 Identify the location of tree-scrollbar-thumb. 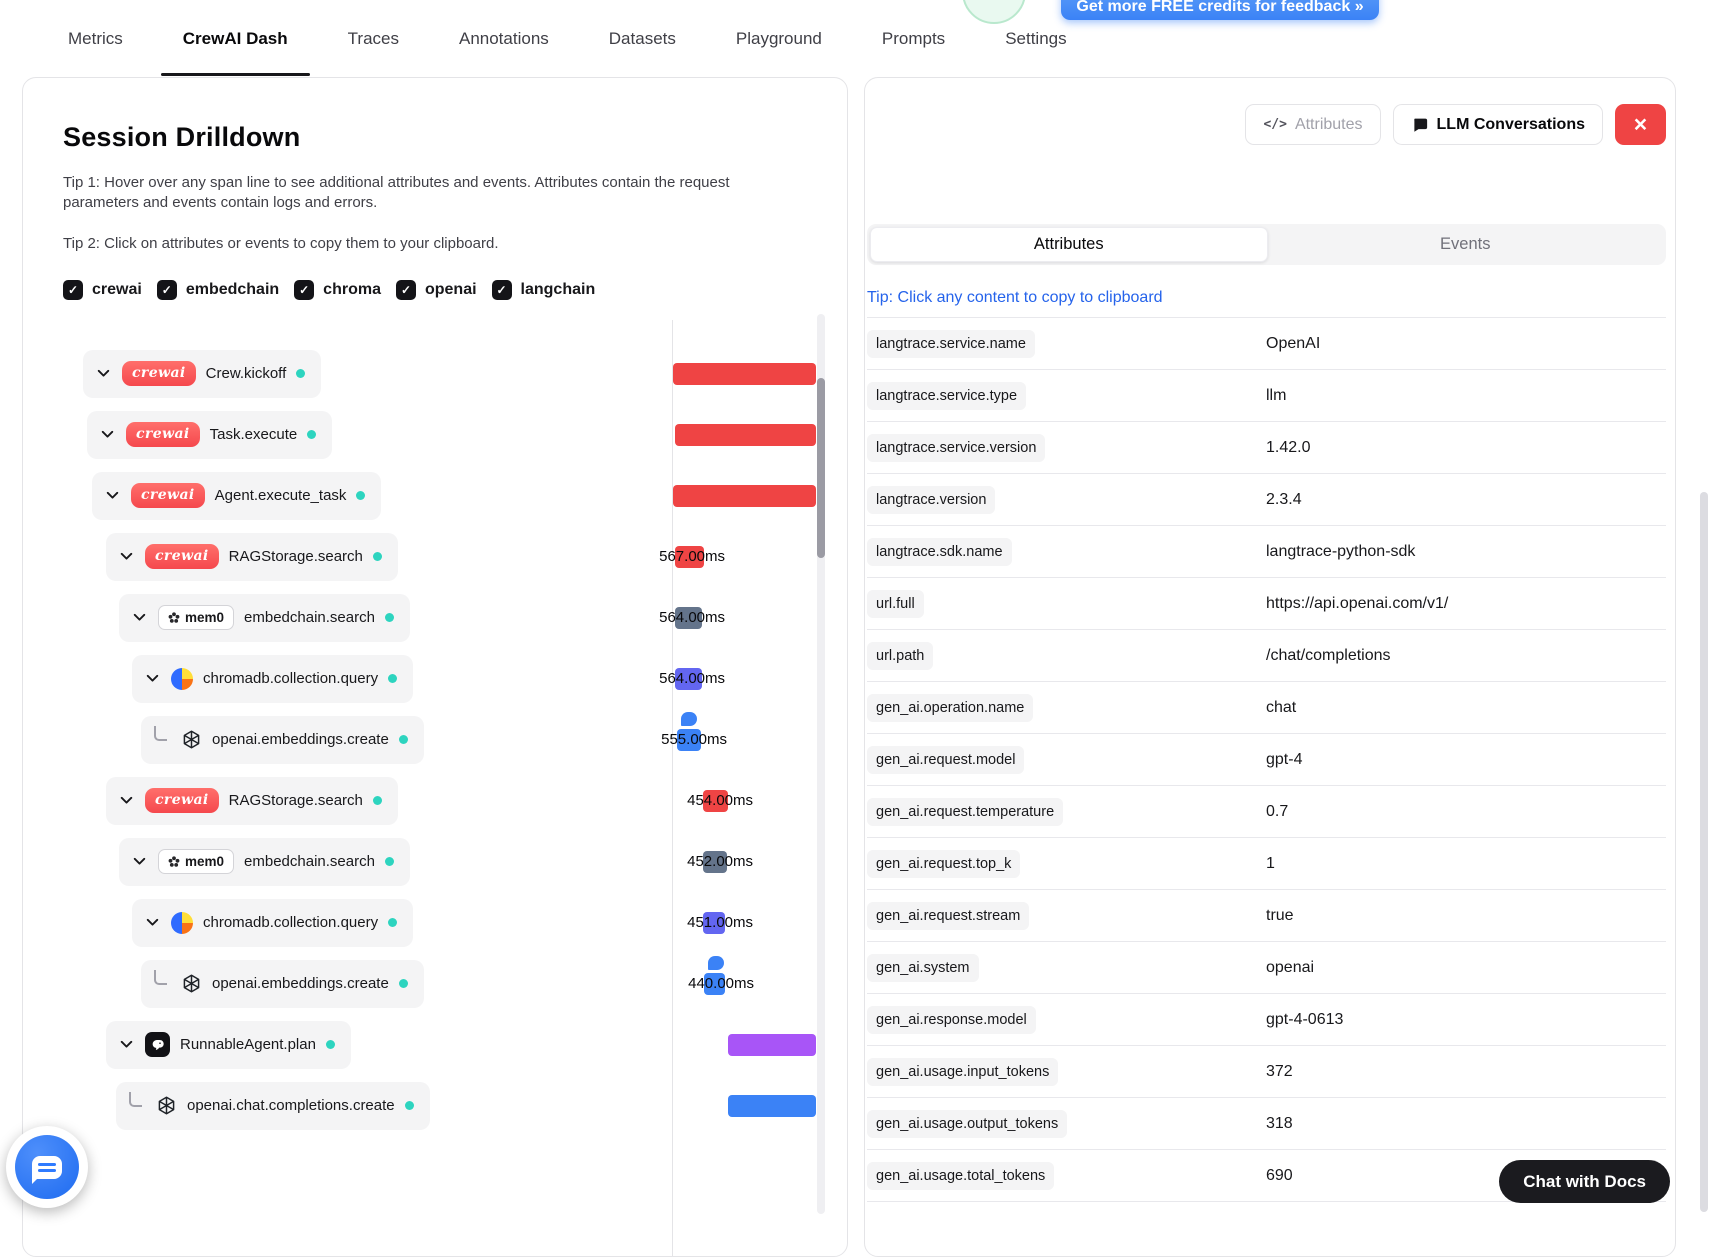
(821, 468).